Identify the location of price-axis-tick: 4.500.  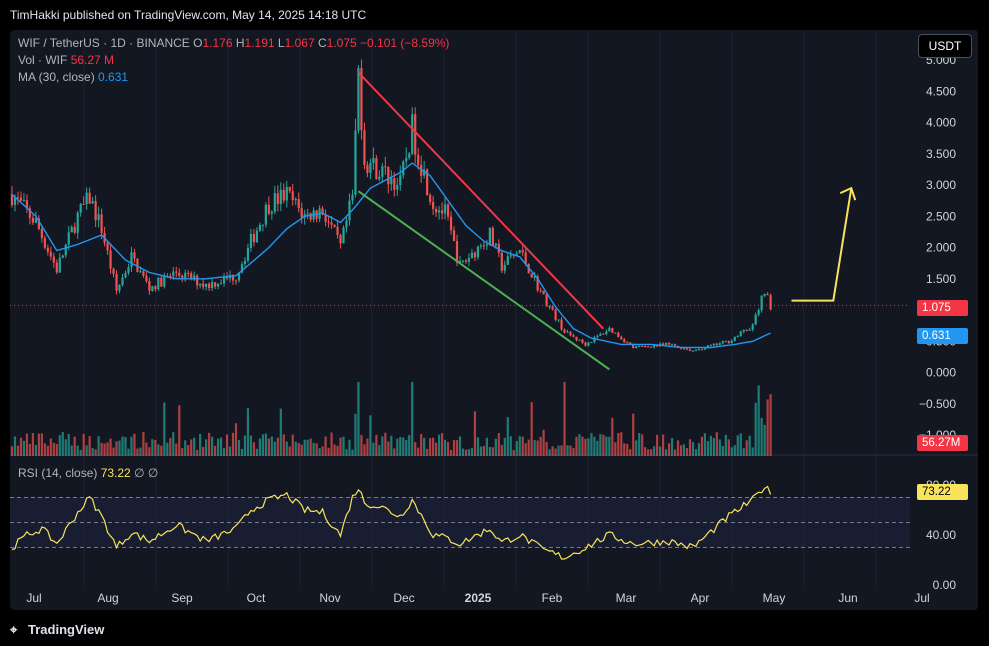
(941, 91).